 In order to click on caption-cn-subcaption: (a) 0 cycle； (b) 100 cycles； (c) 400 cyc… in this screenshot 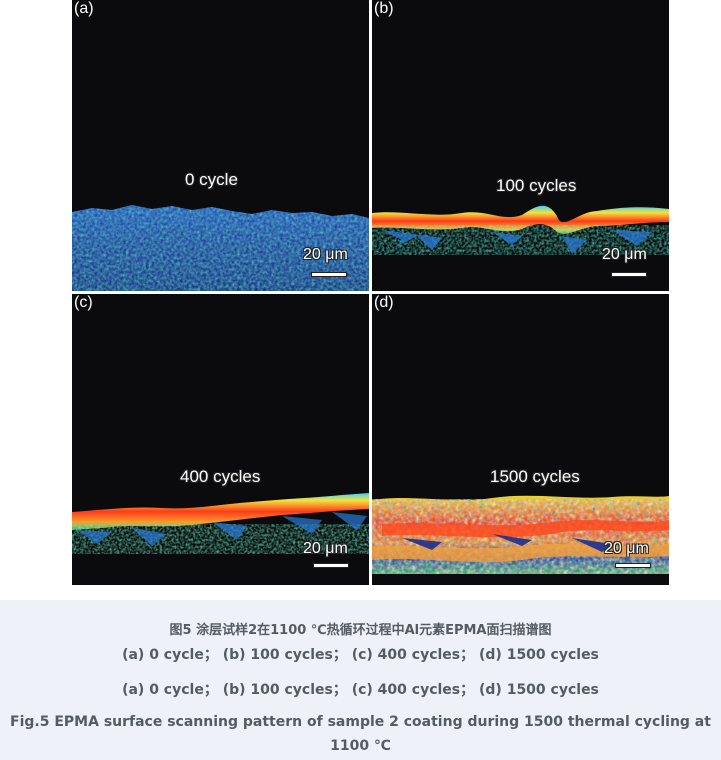, I will do `click(360, 655)`.